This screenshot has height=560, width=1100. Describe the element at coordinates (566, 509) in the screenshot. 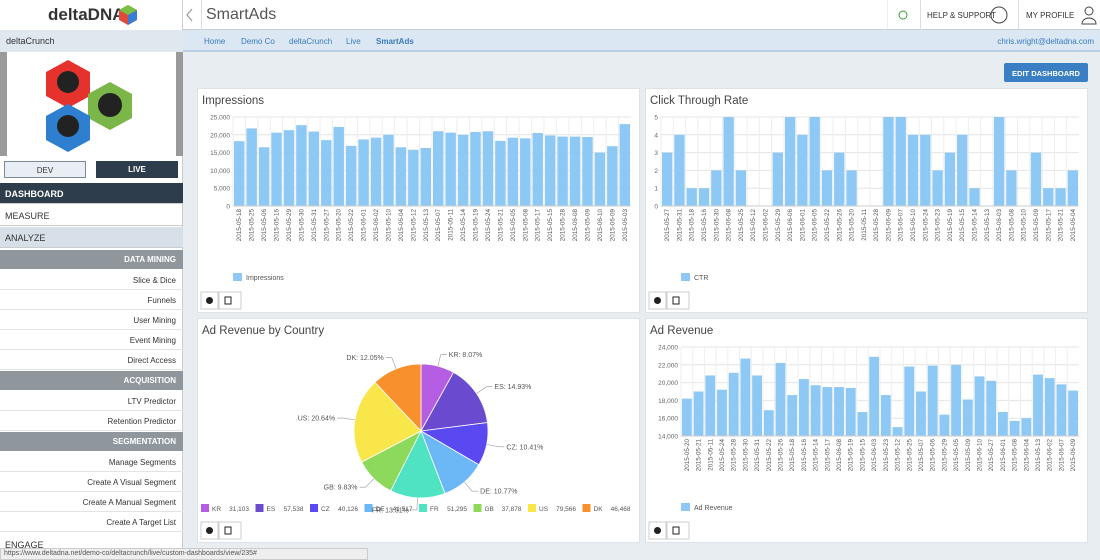

I see `legend-value: 79,566` at that location.